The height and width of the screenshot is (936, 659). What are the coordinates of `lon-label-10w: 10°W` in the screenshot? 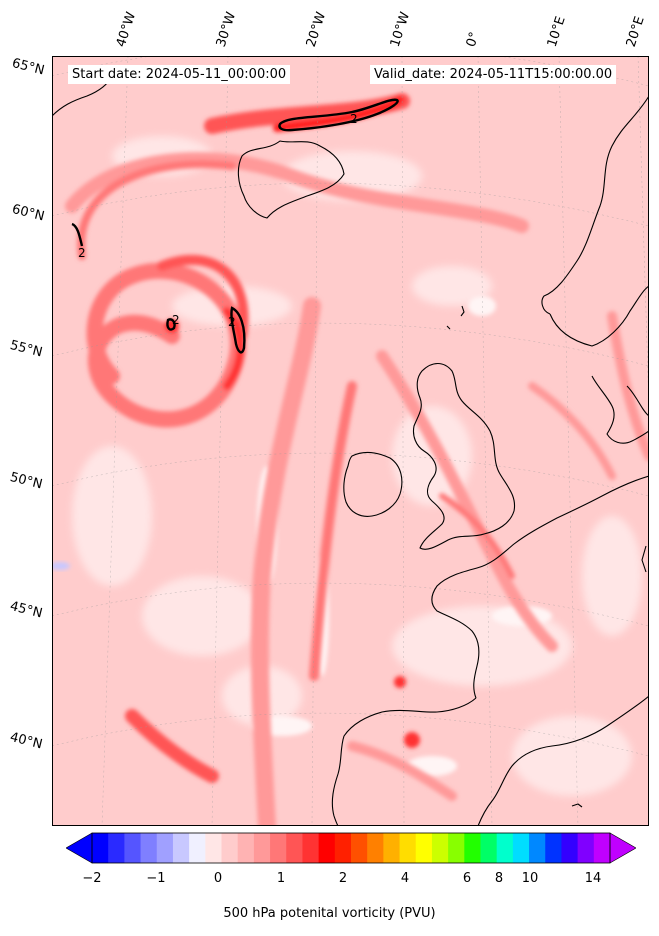 It's located at (400, 29).